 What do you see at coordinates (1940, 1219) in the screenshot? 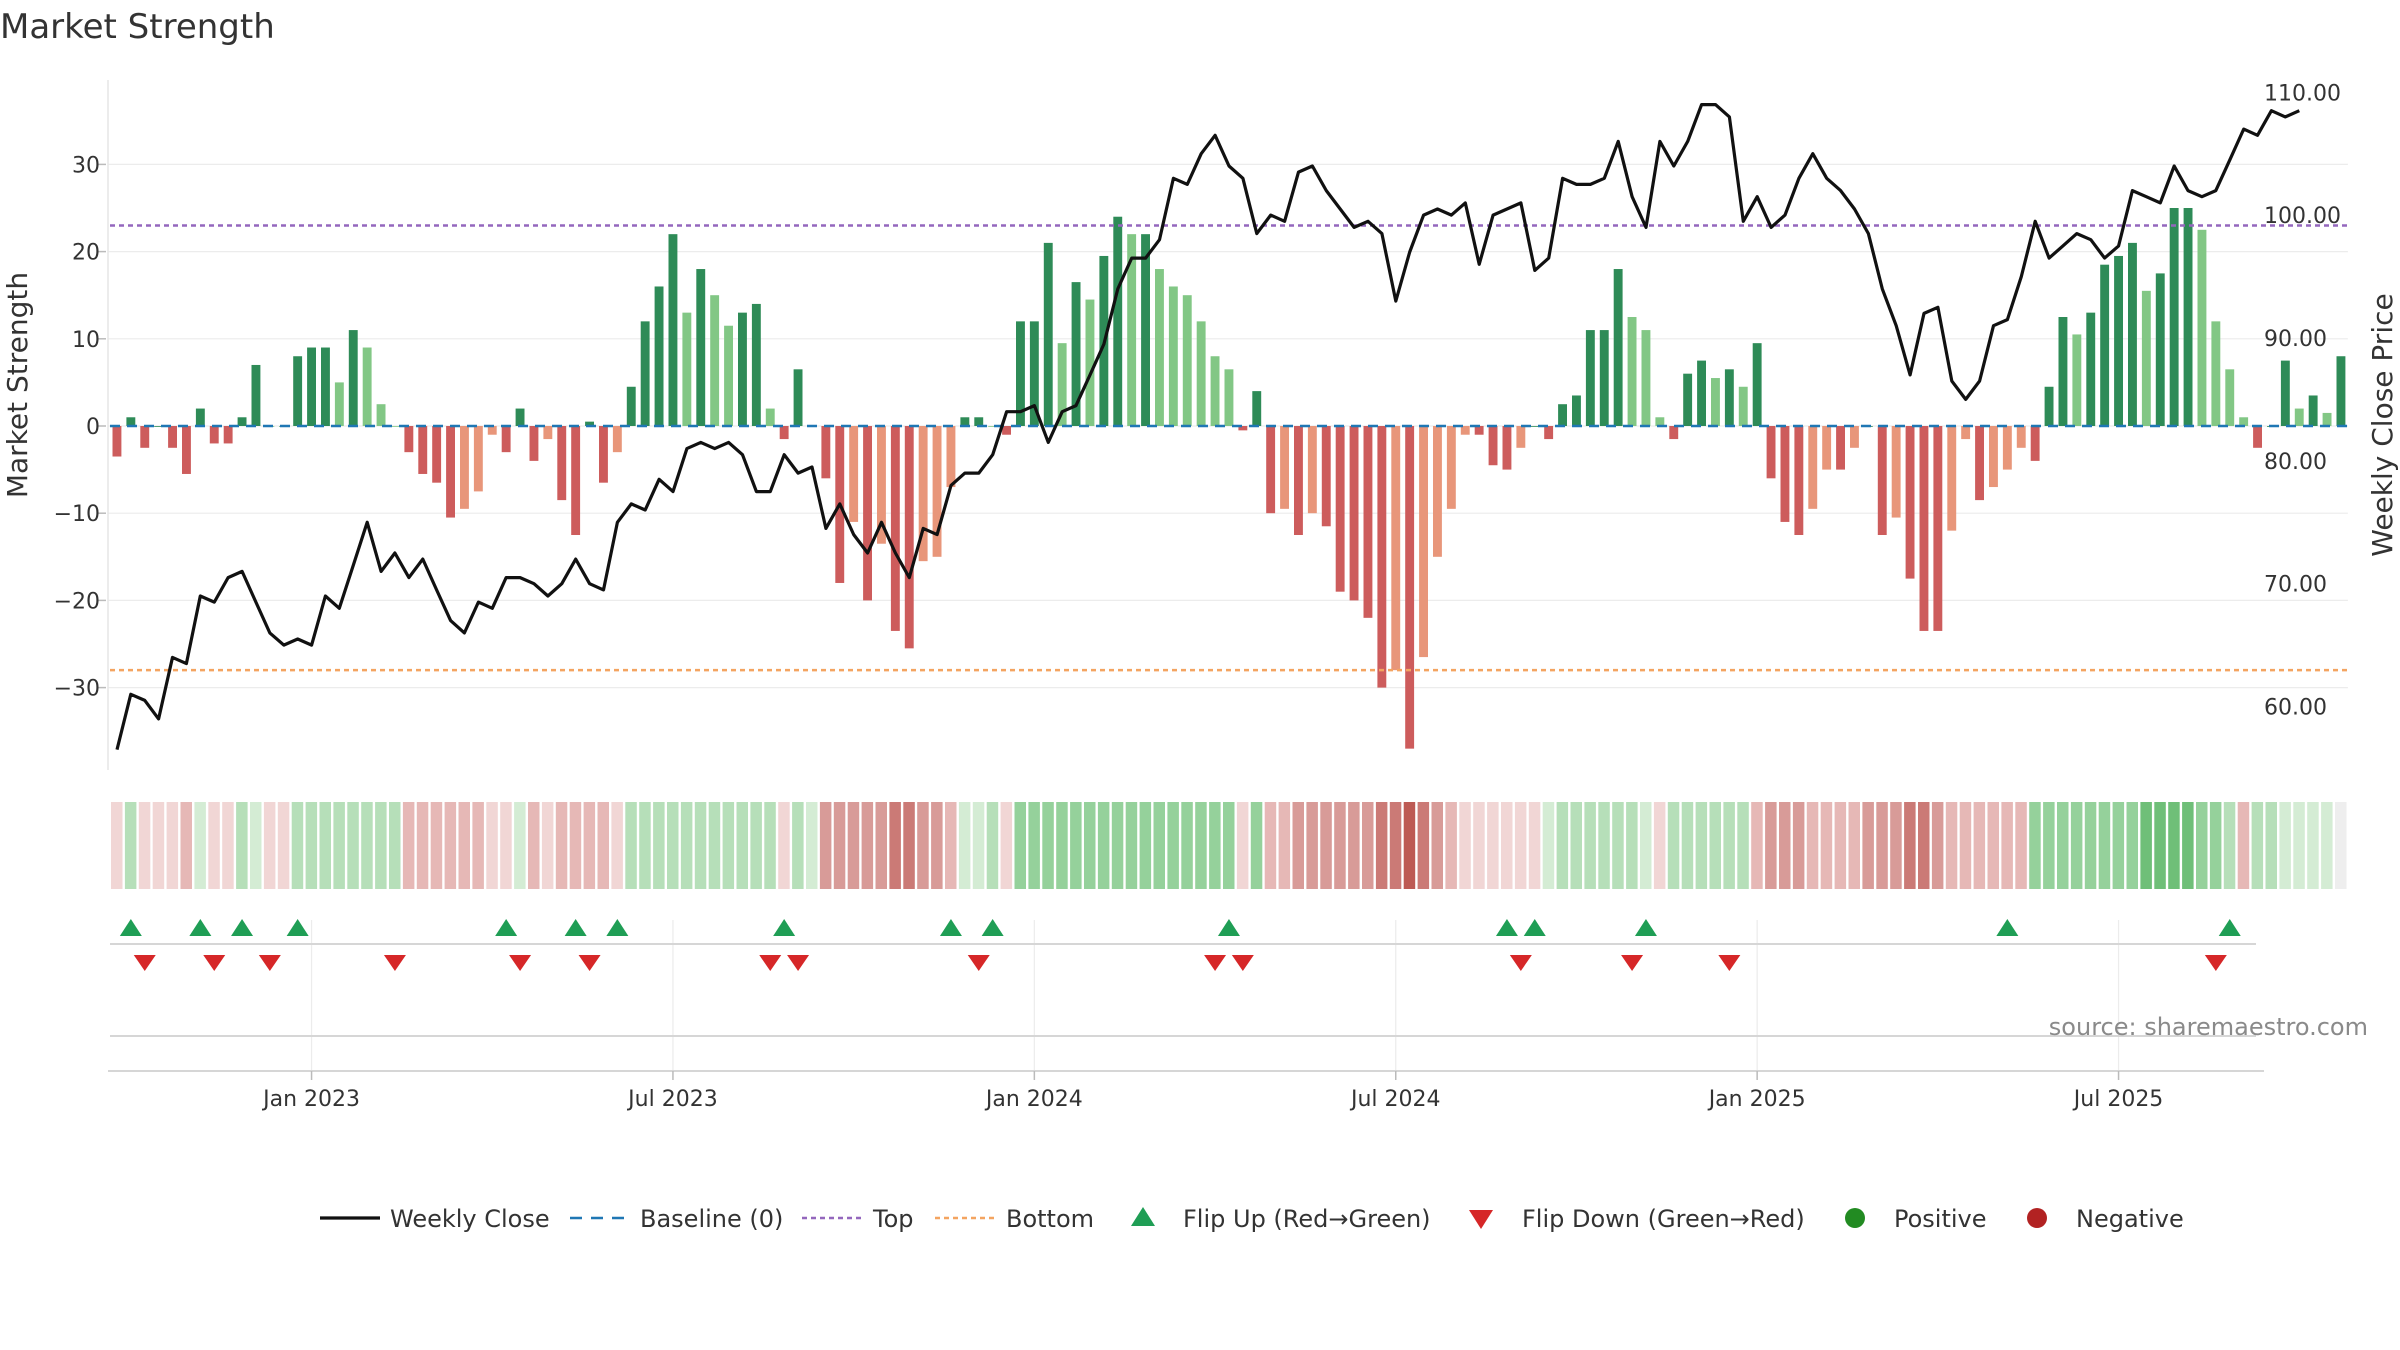
I see `legend-label: Positive` at bounding box center [1940, 1219].